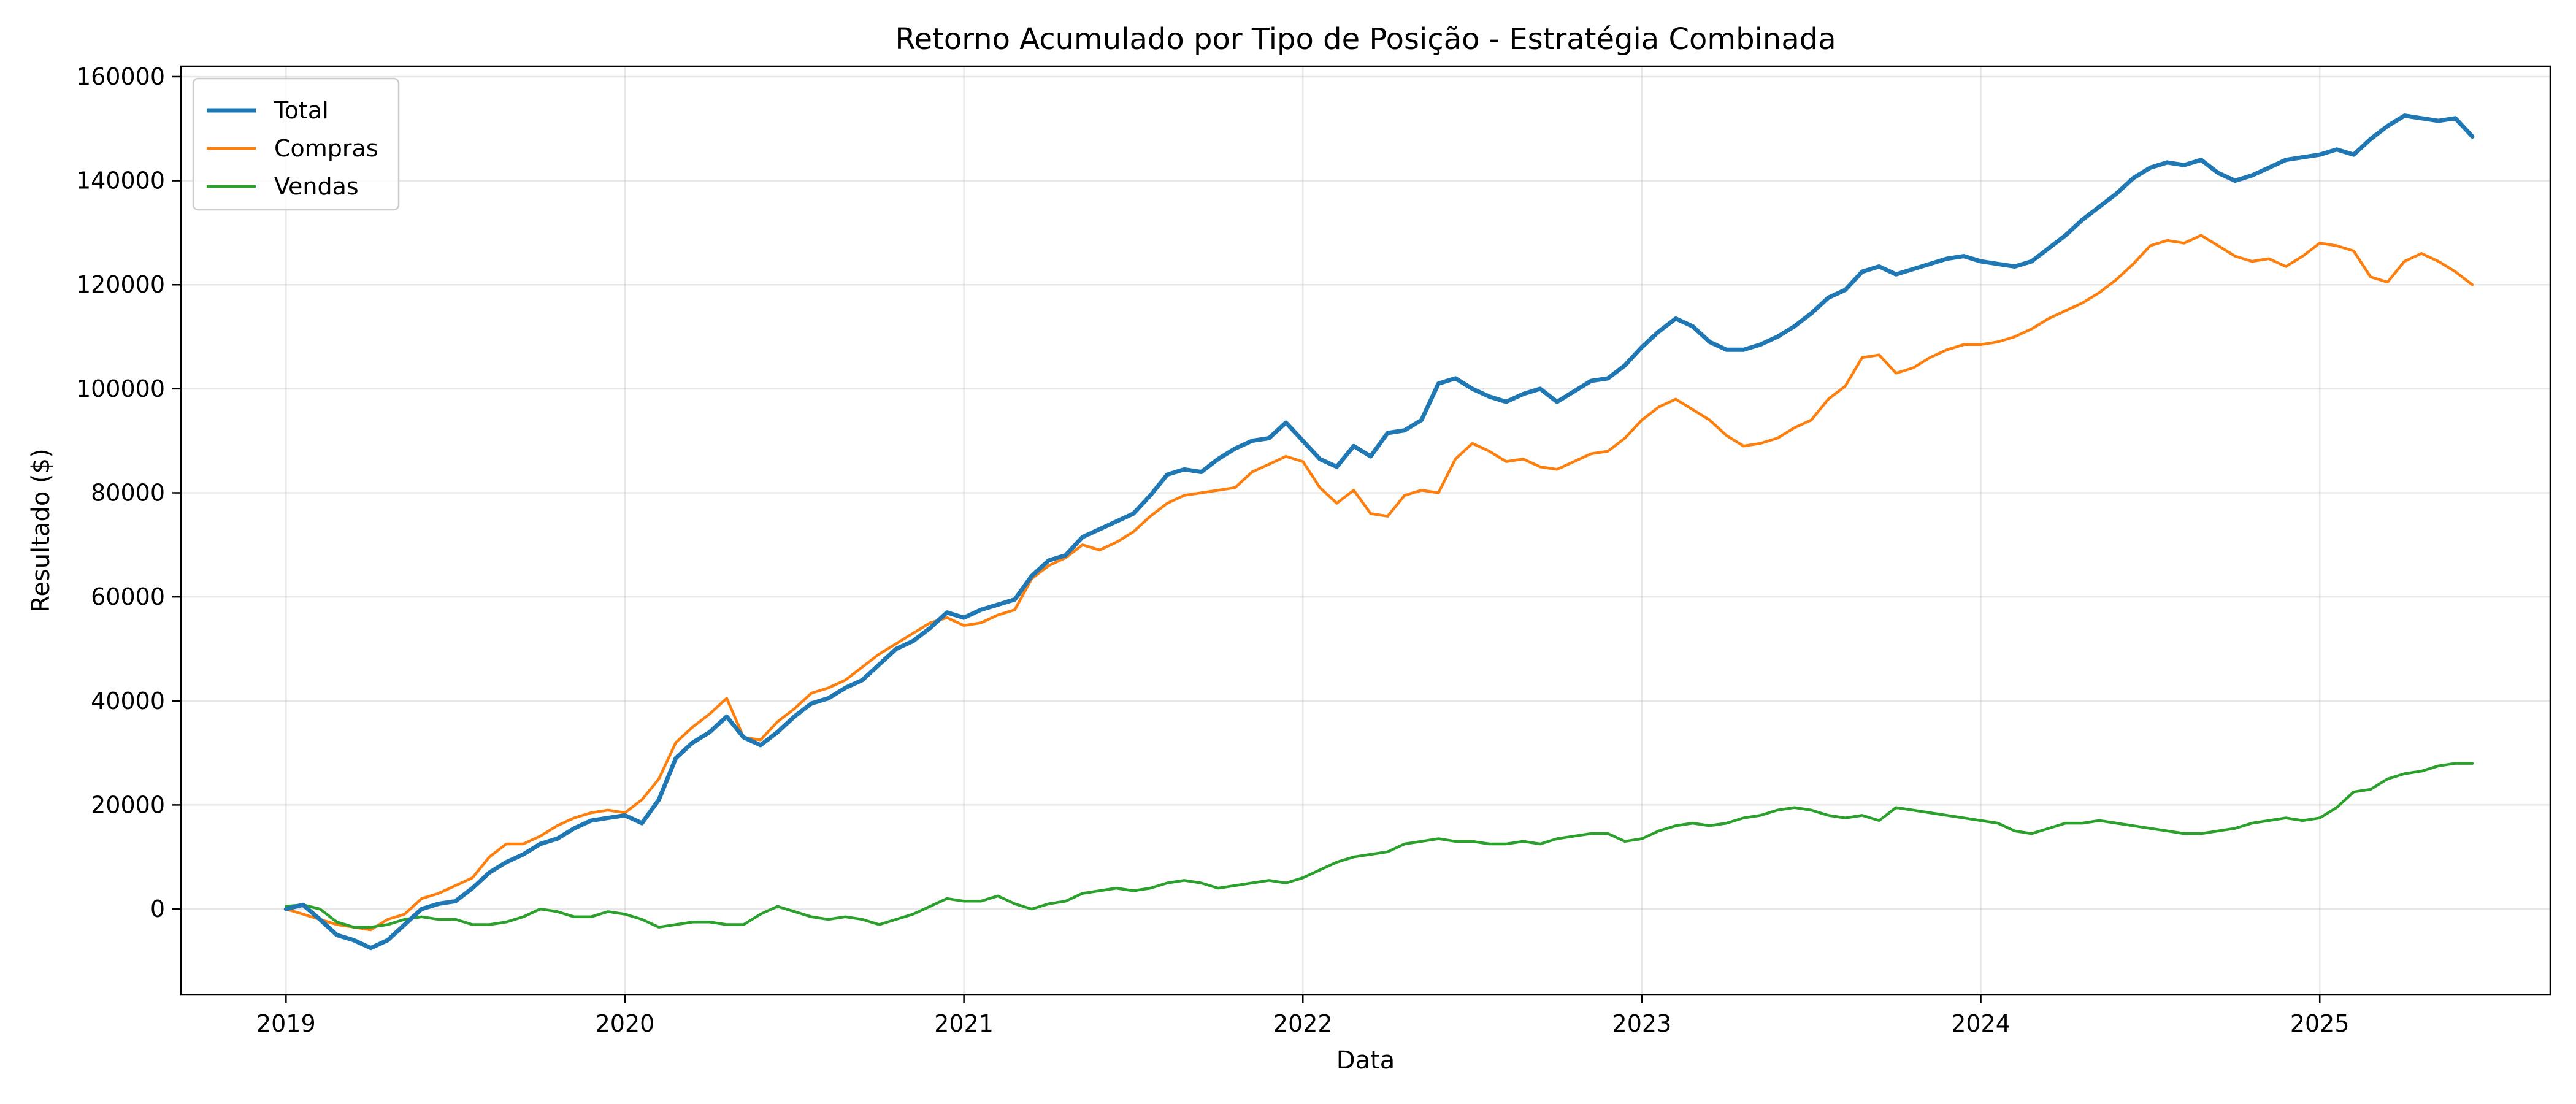 The width and height of the screenshot is (2576, 1104). Describe the element at coordinates (128, 596) in the screenshot. I see `y-tick-label: 60000` at that location.